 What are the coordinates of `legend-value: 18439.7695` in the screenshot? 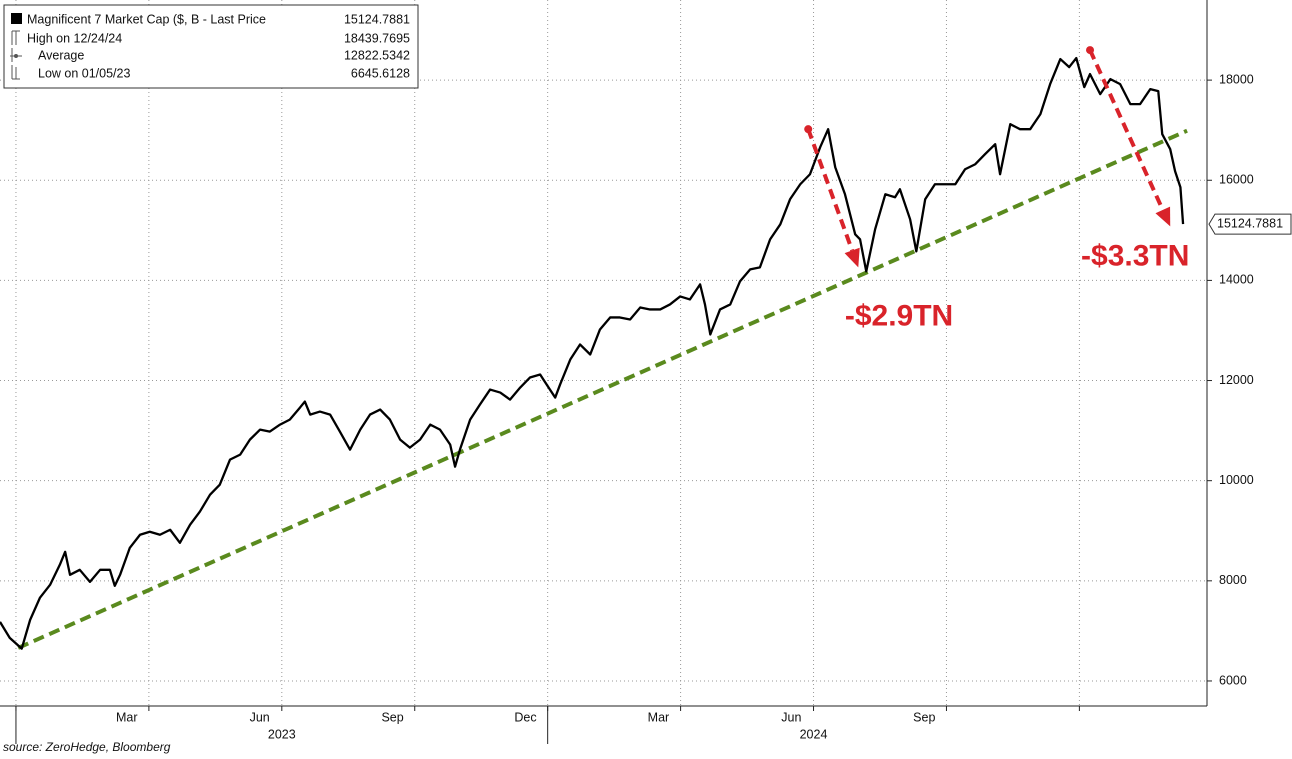 It's located at (377, 38).